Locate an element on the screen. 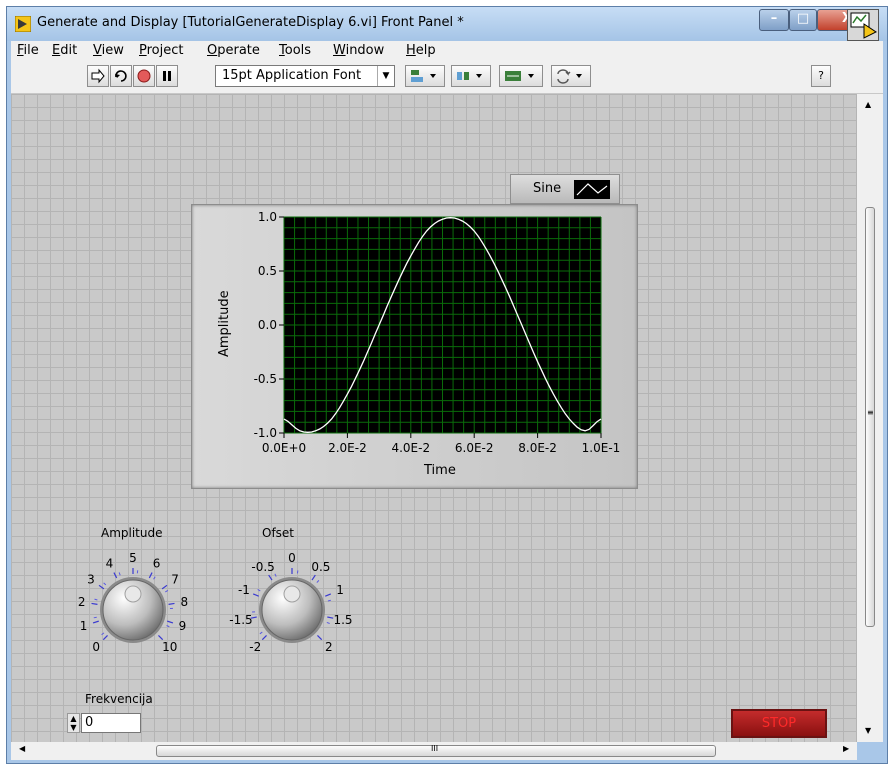 This screenshot has width=892, height=776. amplitude-tick-label: 7 is located at coordinates (175, 579).